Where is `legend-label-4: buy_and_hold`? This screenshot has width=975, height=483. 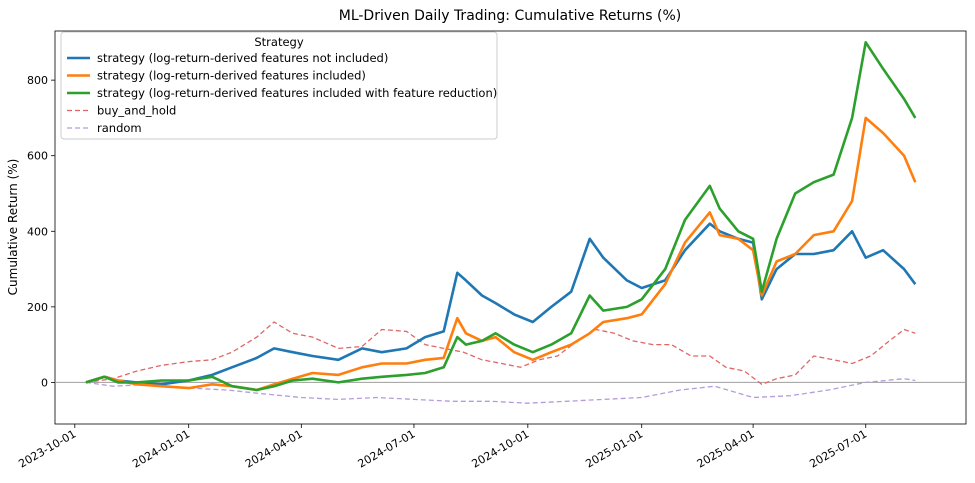 legend-label-4: buy_and_hold is located at coordinates (136, 111).